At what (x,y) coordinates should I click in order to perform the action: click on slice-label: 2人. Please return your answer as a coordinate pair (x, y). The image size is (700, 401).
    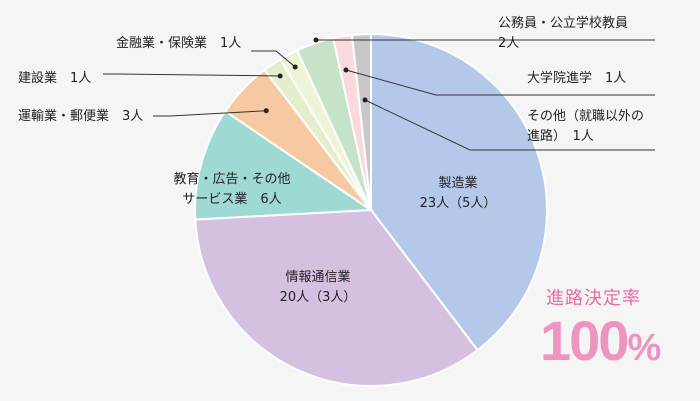
    Looking at the image, I should click on (508, 43).